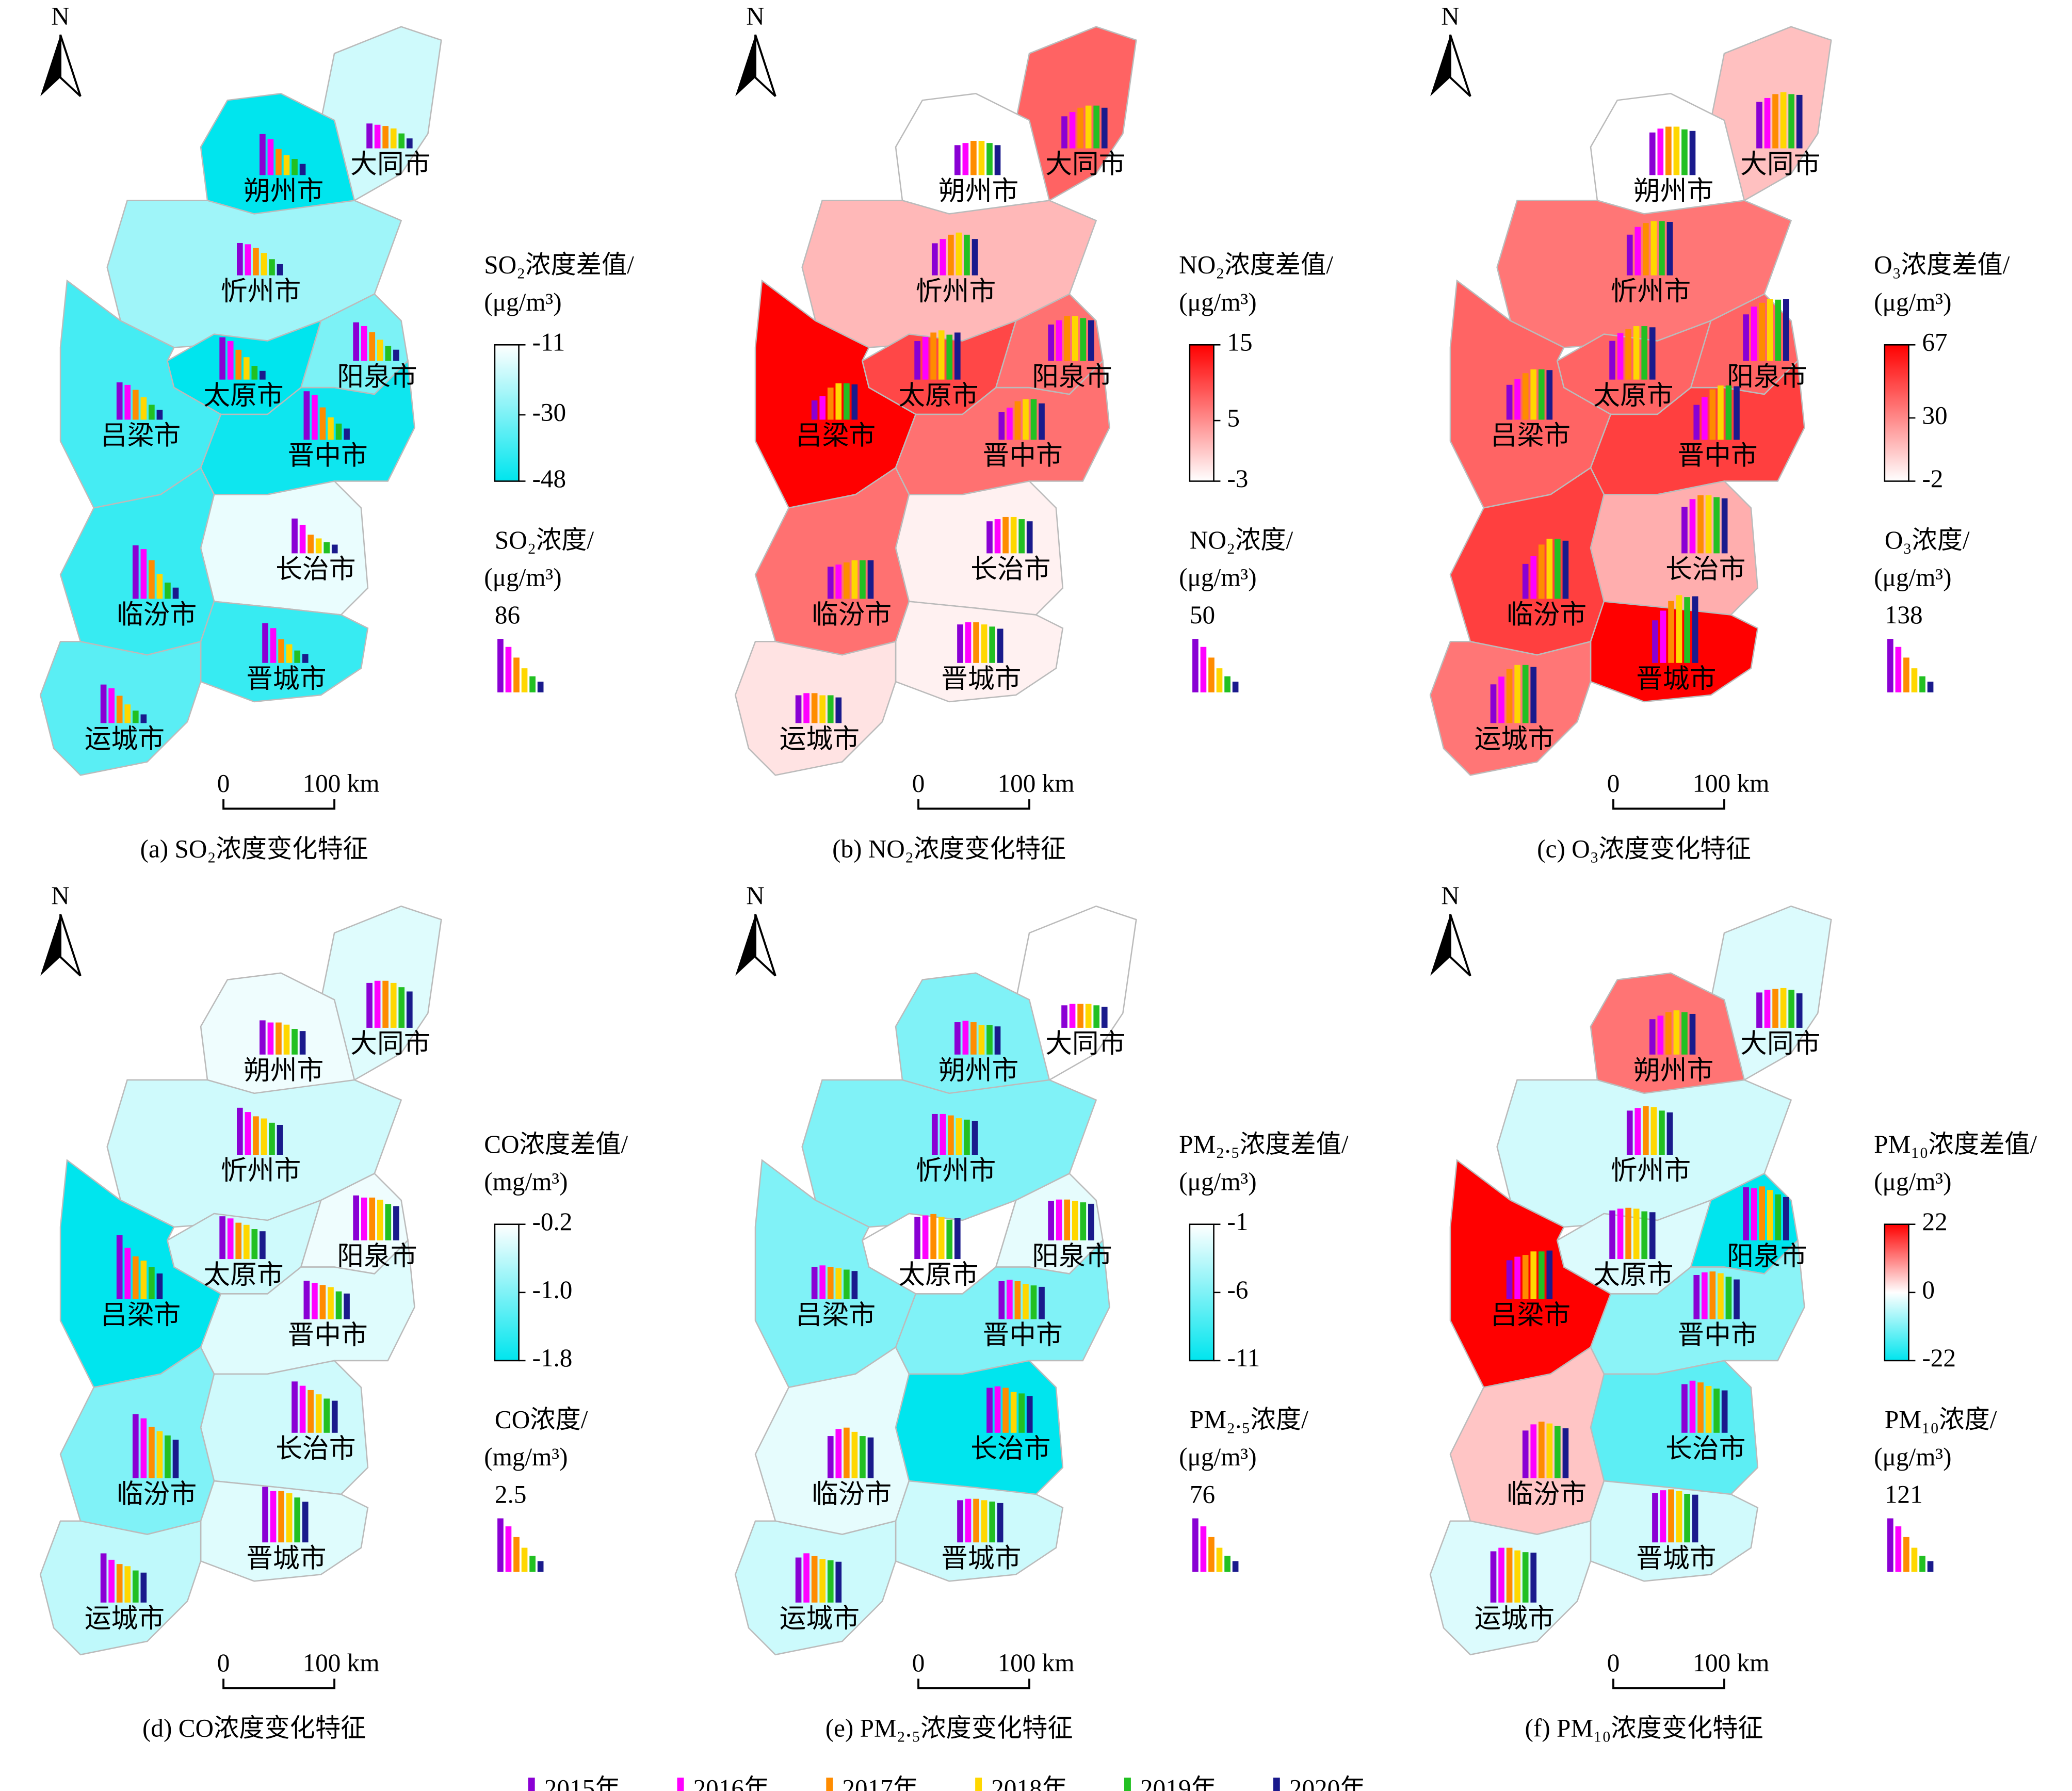  Describe the element at coordinates (1780, 1044) in the screenshot. I see `city-label: 大同市` at that location.